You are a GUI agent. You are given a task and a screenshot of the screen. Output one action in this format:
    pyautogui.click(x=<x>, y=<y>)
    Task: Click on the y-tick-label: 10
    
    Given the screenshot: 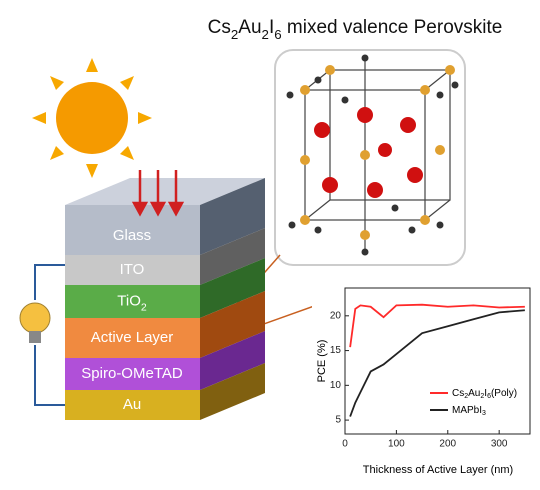 What is the action you would take?
    pyautogui.click(x=336, y=385)
    